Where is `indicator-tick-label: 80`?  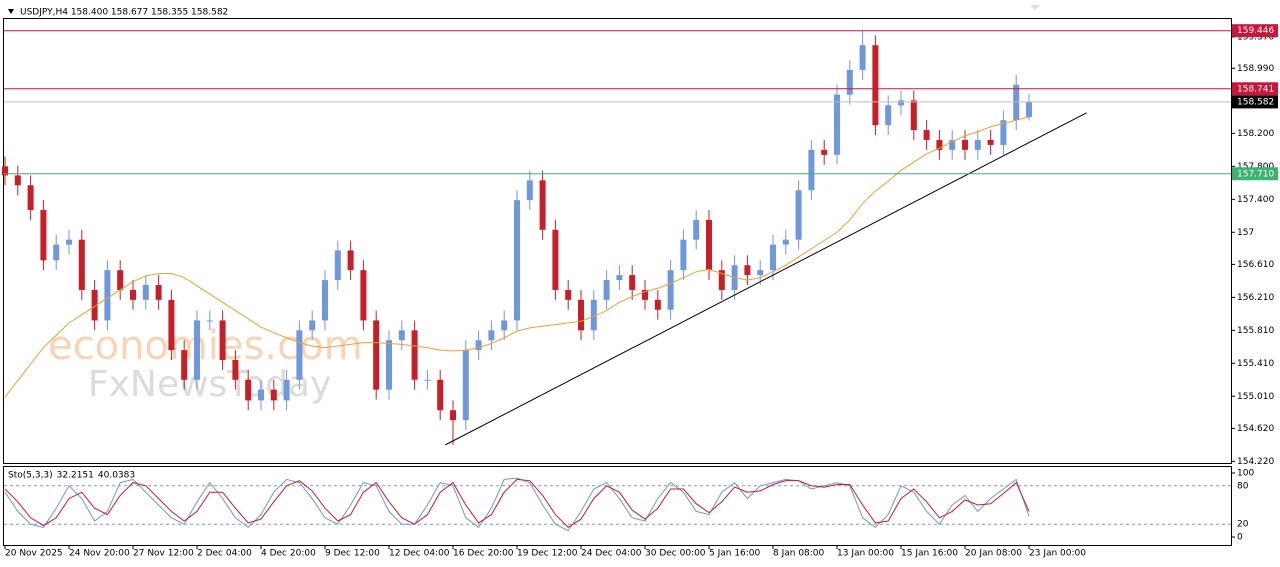 indicator-tick-label: 80 is located at coordinates (1243, 486).